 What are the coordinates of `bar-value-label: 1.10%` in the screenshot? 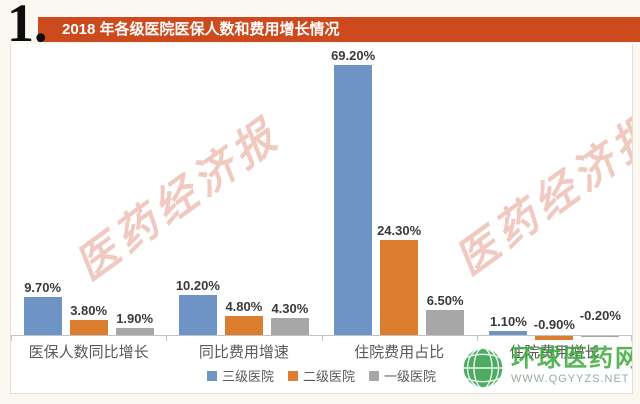 It's located at (508, 321).